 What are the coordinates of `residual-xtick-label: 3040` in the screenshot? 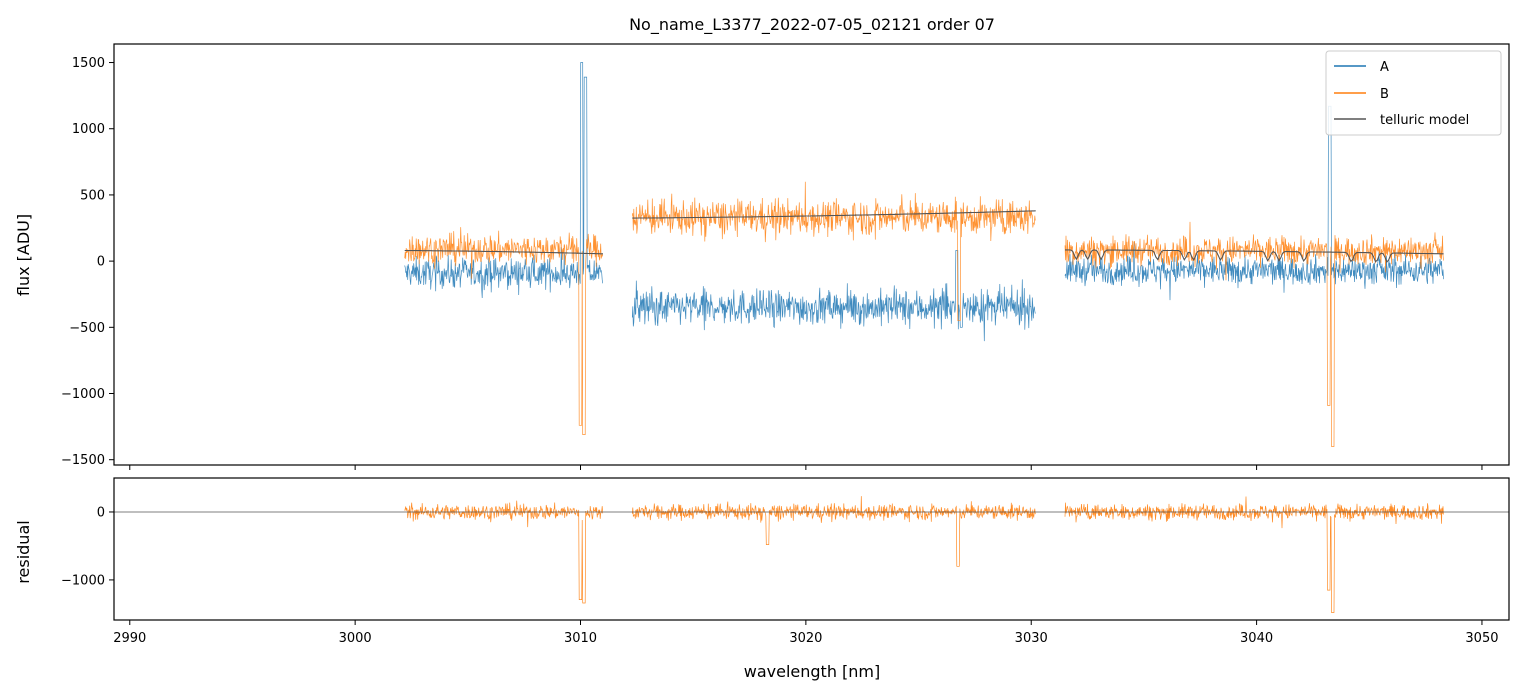 It's located at (1256, 638).